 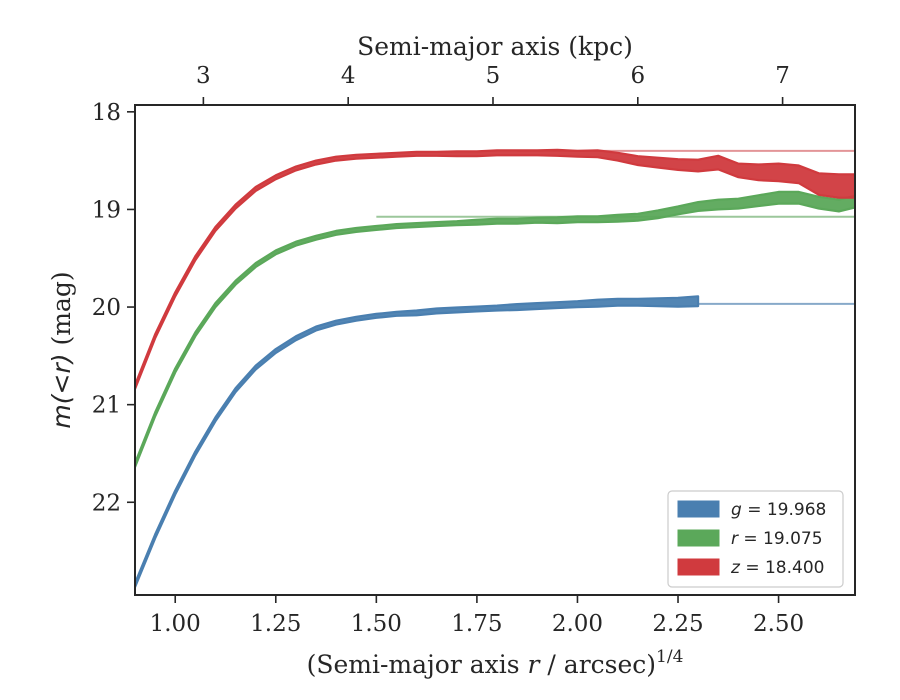 I want to click on y-tick-label: 18, so click(x=106, y=113).